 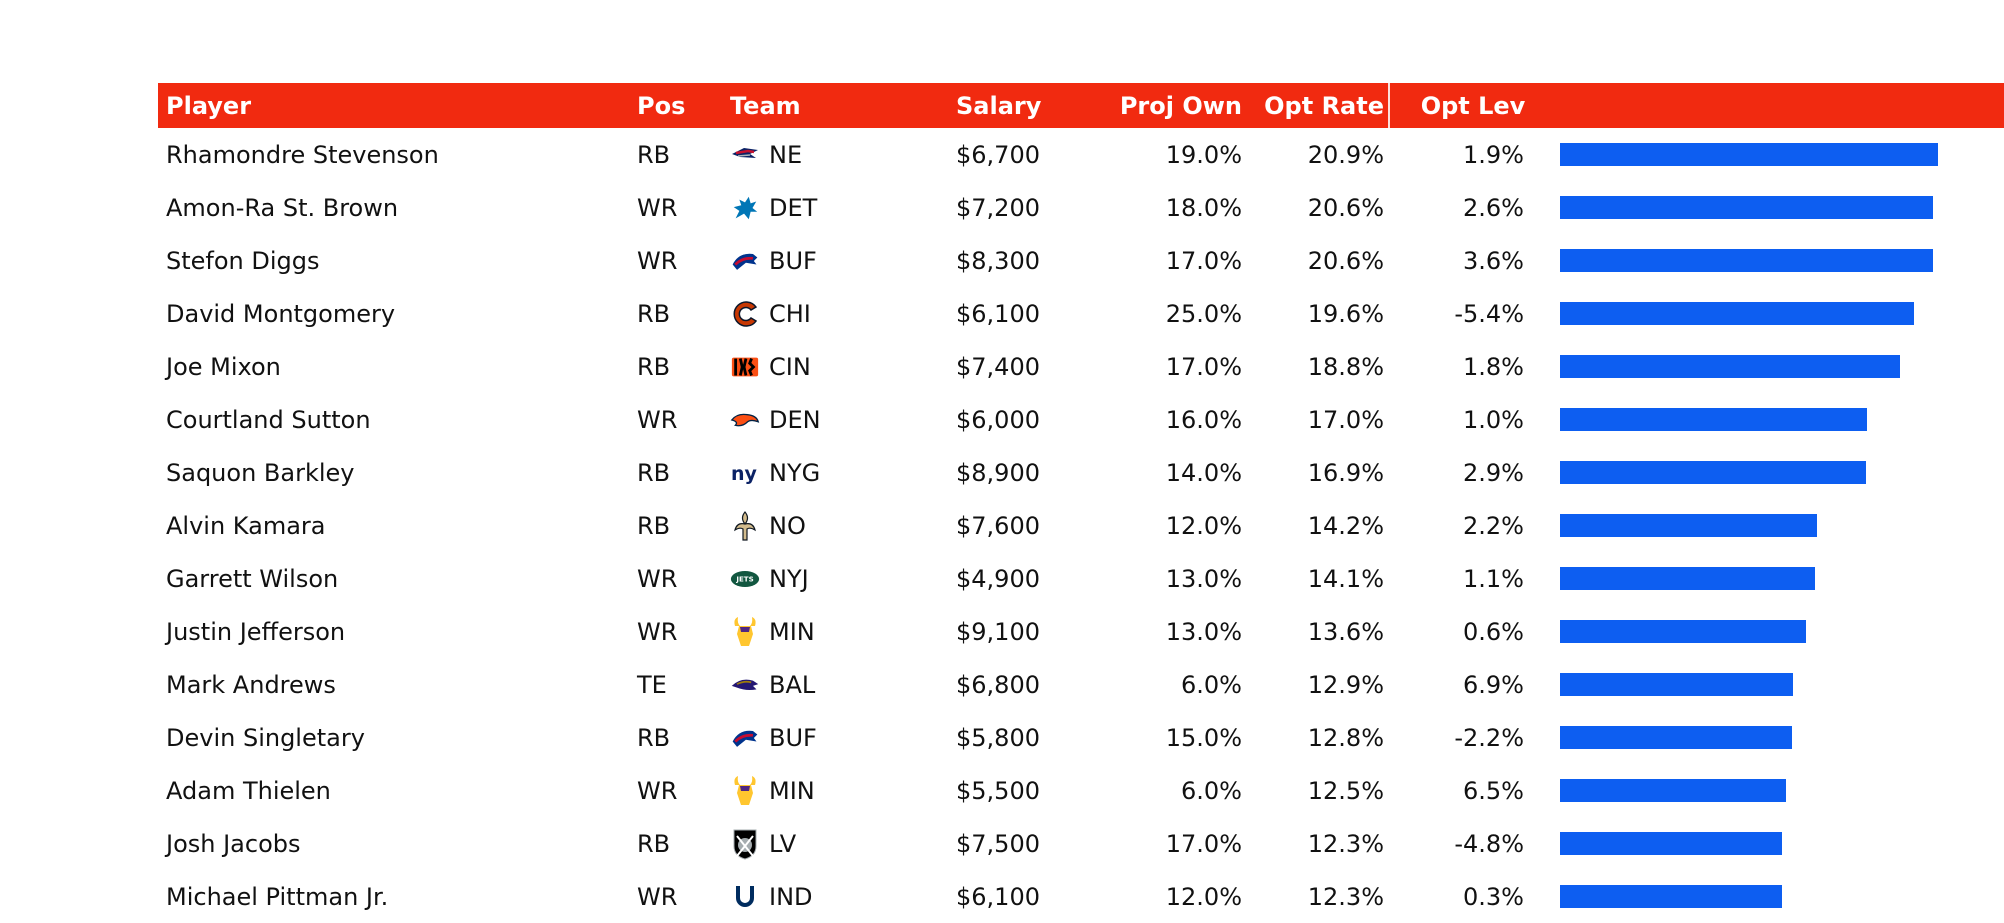 I want to click on player-proj-own: 13.0%, so click(x=1203, y=578).